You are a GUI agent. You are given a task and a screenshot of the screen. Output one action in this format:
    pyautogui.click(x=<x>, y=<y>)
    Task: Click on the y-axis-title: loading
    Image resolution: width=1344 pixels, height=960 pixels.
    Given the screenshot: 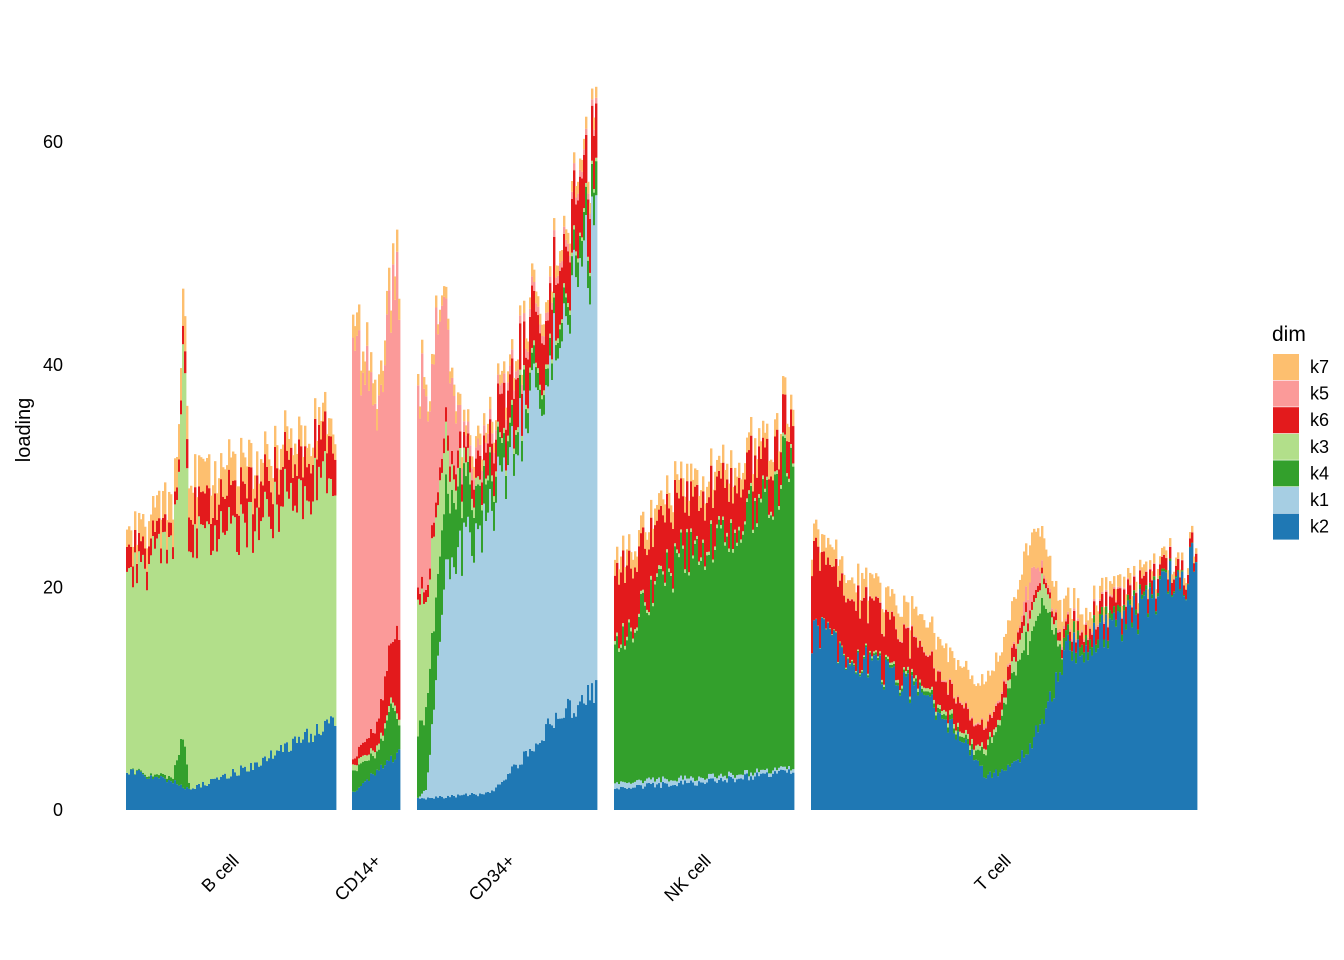 What is the action you would take?
    pyautogui.click(x=24, y=430)
    